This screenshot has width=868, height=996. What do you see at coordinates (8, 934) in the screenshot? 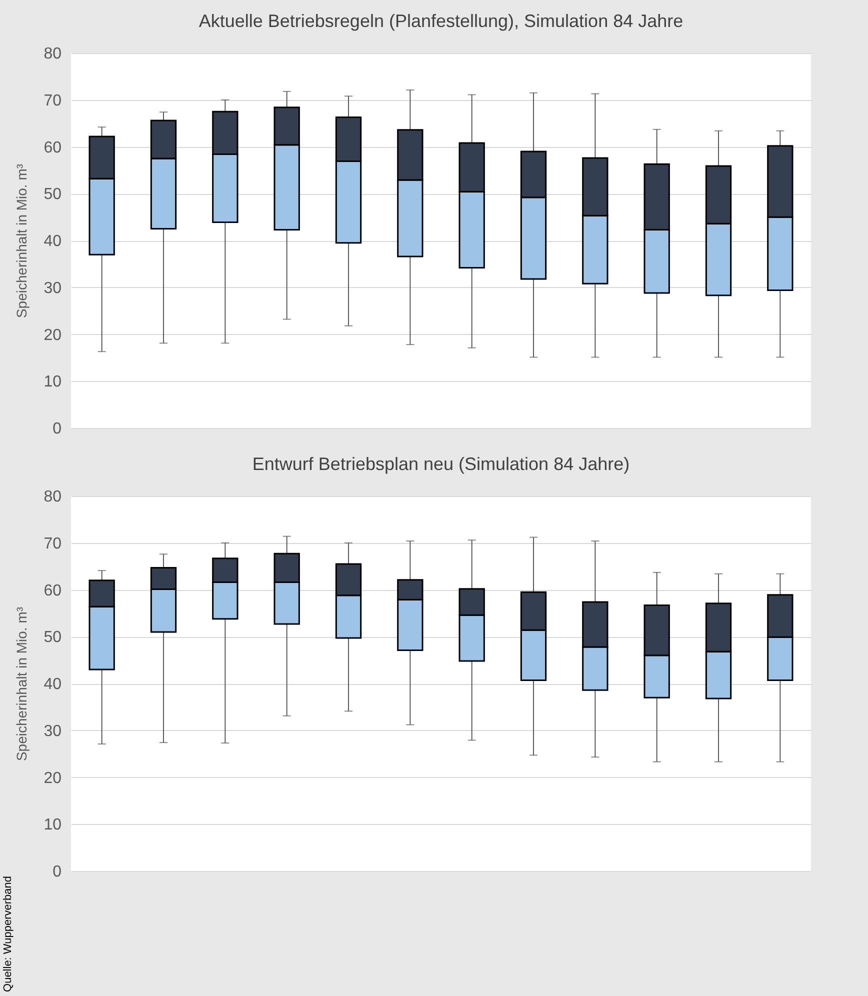
I see `source-note: Quelle: Wupperverband` at bounding box center [8, 934].